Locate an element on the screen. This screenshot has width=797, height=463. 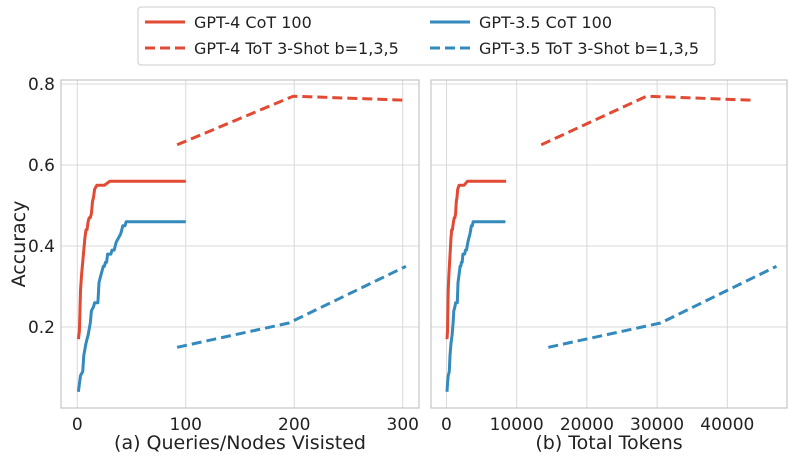
y-axis-label-a: Accuracy is located at coordinates (19, 244).